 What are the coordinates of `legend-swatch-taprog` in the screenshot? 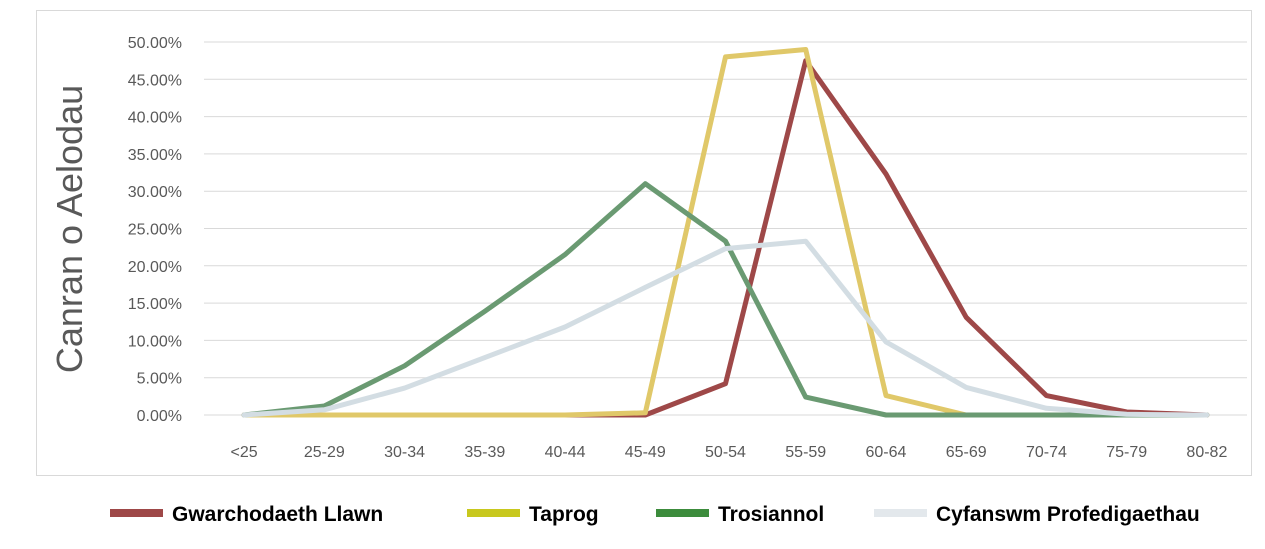 It's located at (493, 513).